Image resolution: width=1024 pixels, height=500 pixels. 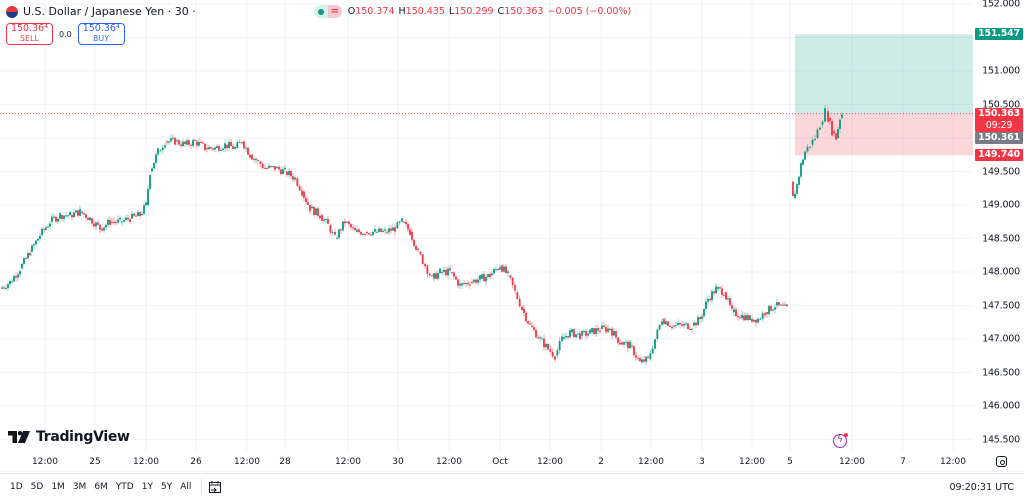 What do you see at coordinates (69, 437) in the screenshot?
I see `tradingview-logo: TradingView` at bounding box center [69, 437].